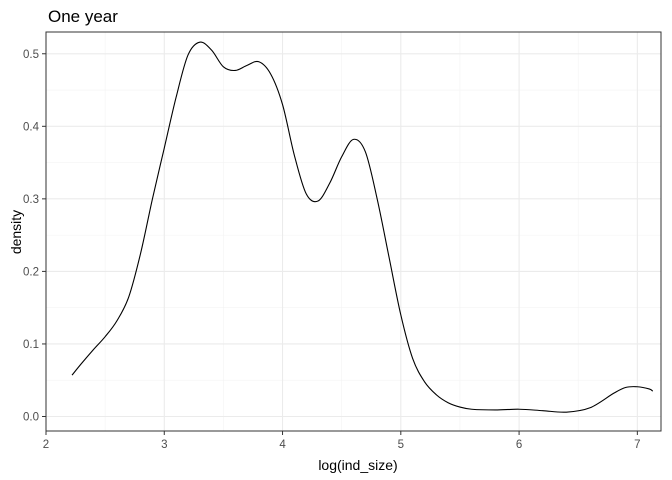  I want to click on y-tick-label: 0.5, so click(31, 55).